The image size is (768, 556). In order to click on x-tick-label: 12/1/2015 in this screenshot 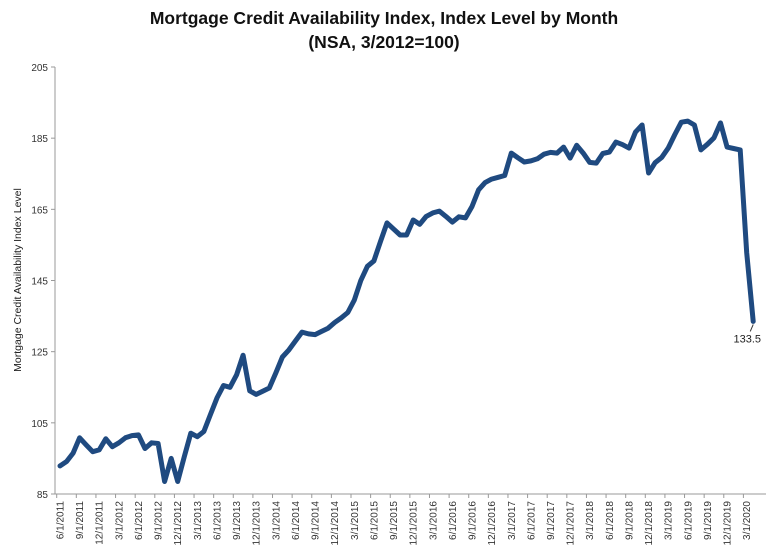, I will do `click(414, 523)`.